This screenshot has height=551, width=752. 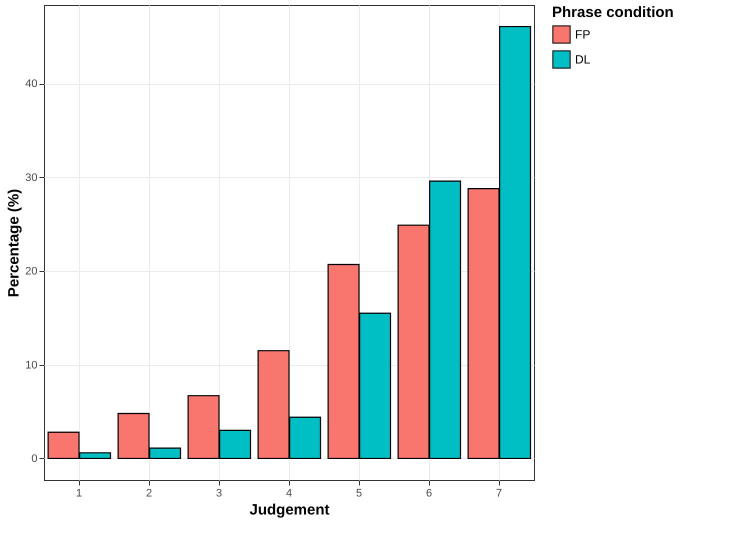 What do you see at coordinates (13, 243) in the screenshot?
I see `y-axis-title: Percentage (%)` at bounding box center [13, 243].